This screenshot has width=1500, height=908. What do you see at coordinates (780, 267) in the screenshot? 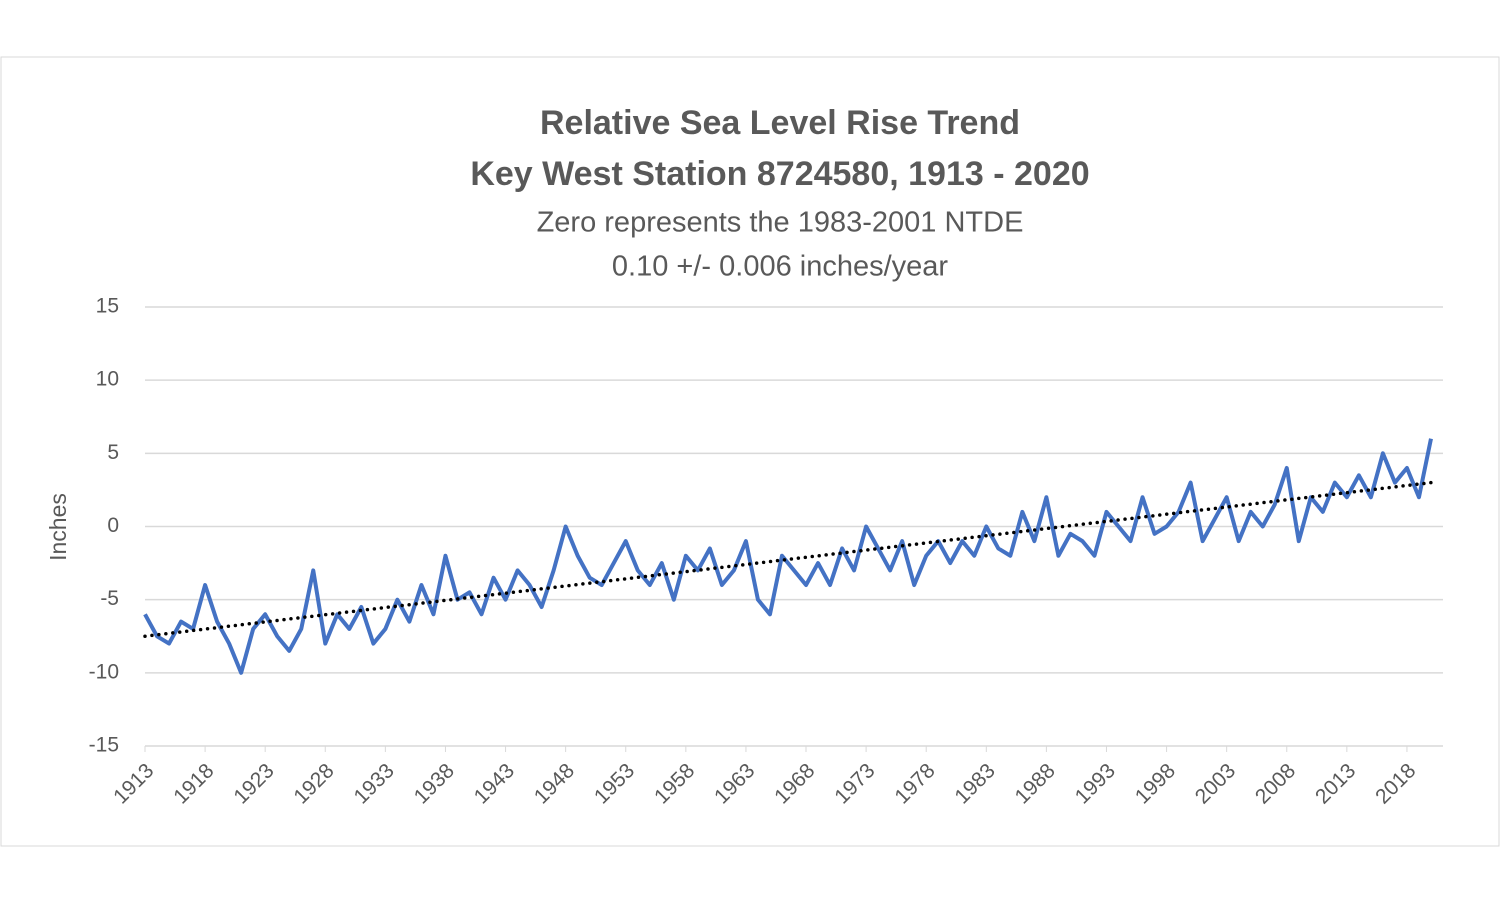
I see `chart-subtitle: 0.10 +/- 0.006 inches/year` at bounding box center [780, 267].